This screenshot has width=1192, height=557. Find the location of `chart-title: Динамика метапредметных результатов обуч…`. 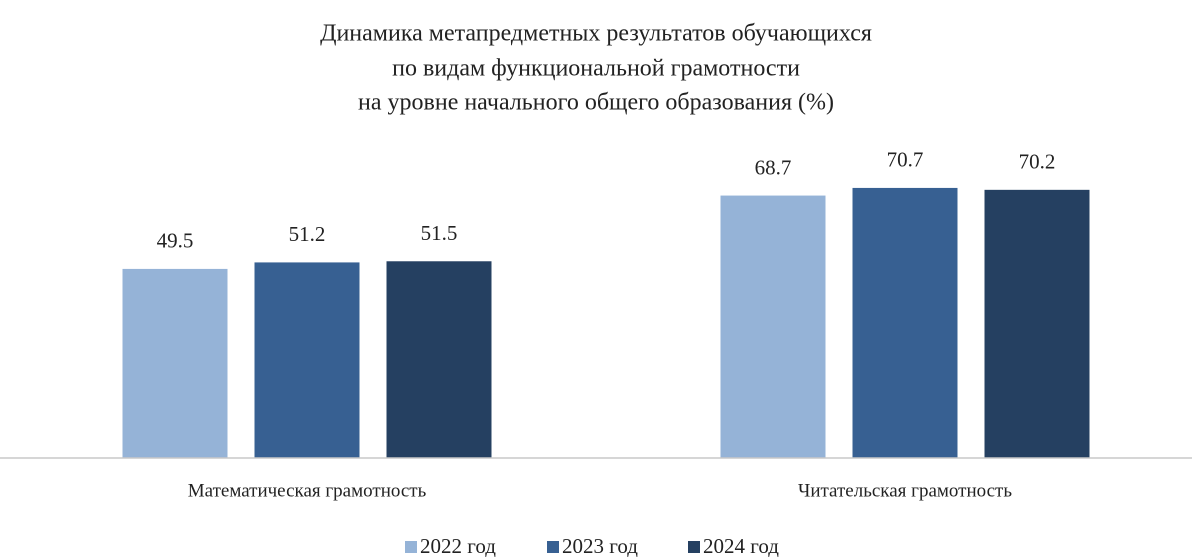

chart-title: Динамика метапредметных результатов обуч… is located at coordinates (596, 34).